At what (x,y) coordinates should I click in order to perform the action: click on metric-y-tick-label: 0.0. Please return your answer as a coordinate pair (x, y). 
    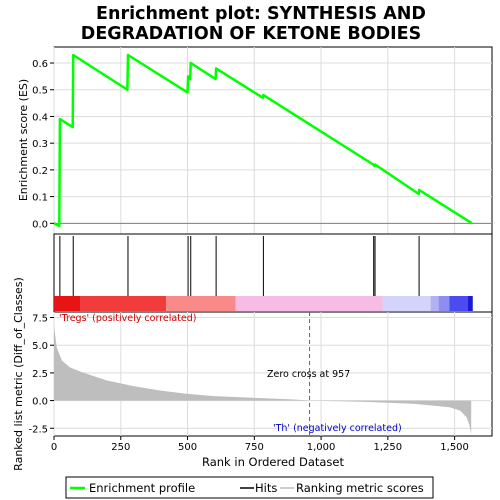
    Looking at the image, I should click on (40, 402).